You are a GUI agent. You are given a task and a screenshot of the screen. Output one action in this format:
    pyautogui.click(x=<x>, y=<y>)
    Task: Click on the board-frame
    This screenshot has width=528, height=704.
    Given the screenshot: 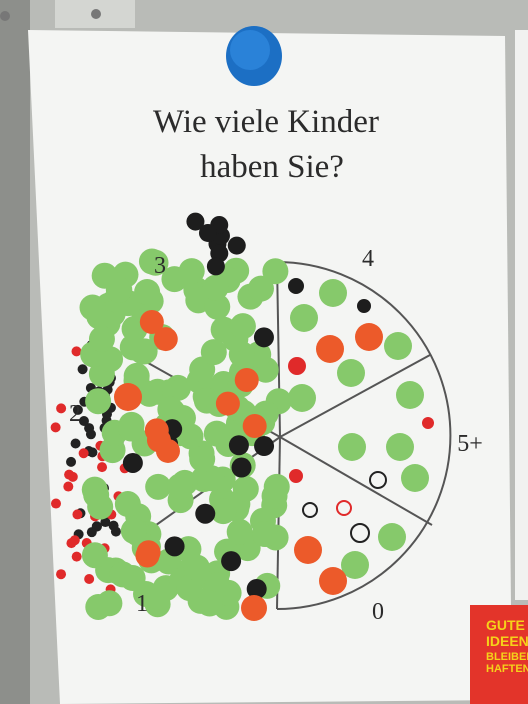 What is the action you would take?
    pyautogui.click(x=15, y=352)
    